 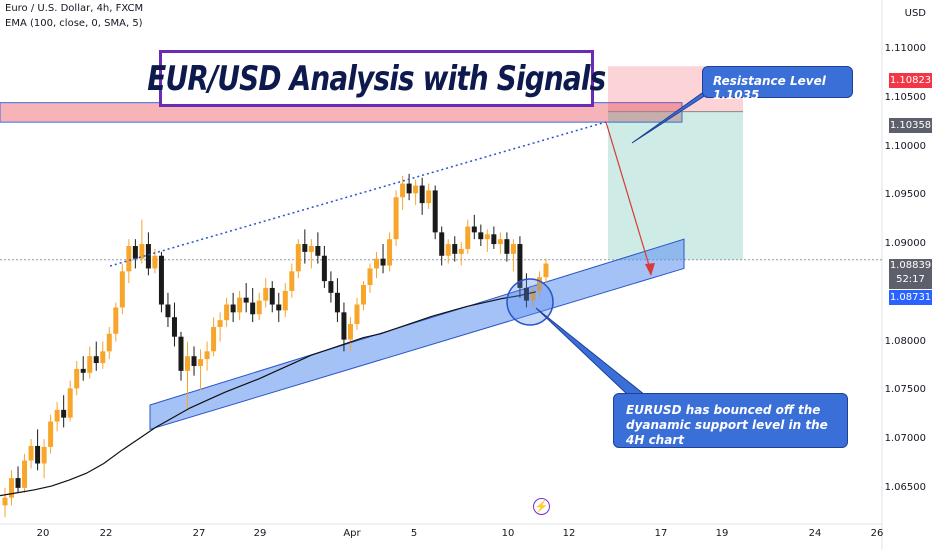 What do you see at coordinates (43, 533) in the screenshot?
I see `x-tick-label: 20` at bounding box center [43, 533].